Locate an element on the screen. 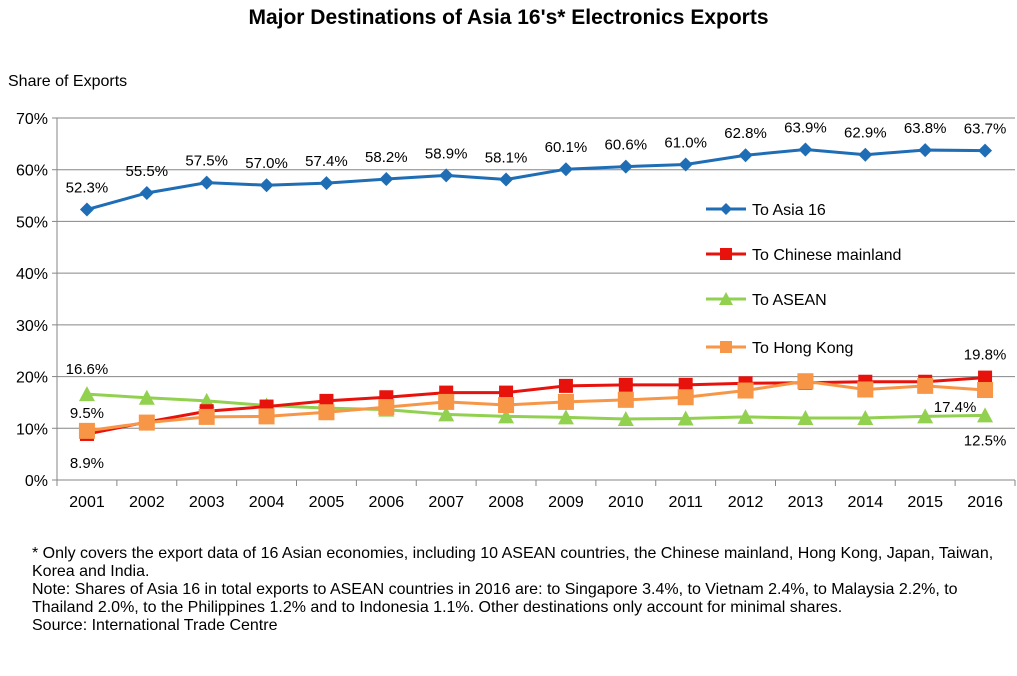 The image size is (1017, 676). legend-item-to-chinese-mainland: To Chinese mainland is located at coordinates (803, 255).